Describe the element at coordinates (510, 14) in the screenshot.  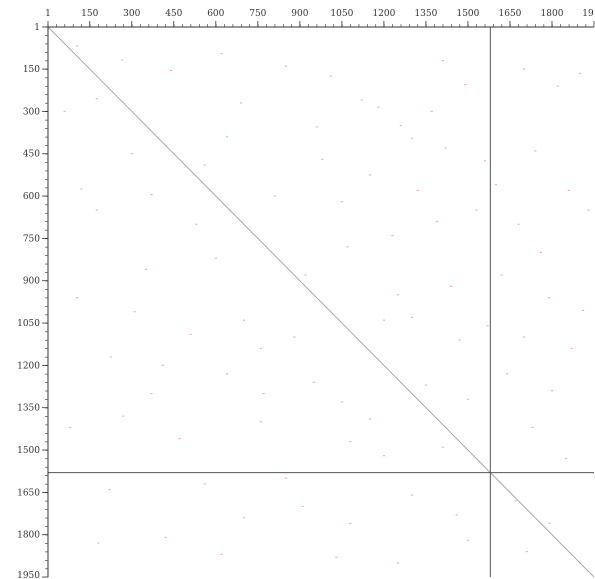
I see `x-tick-label: 1650` at that location.